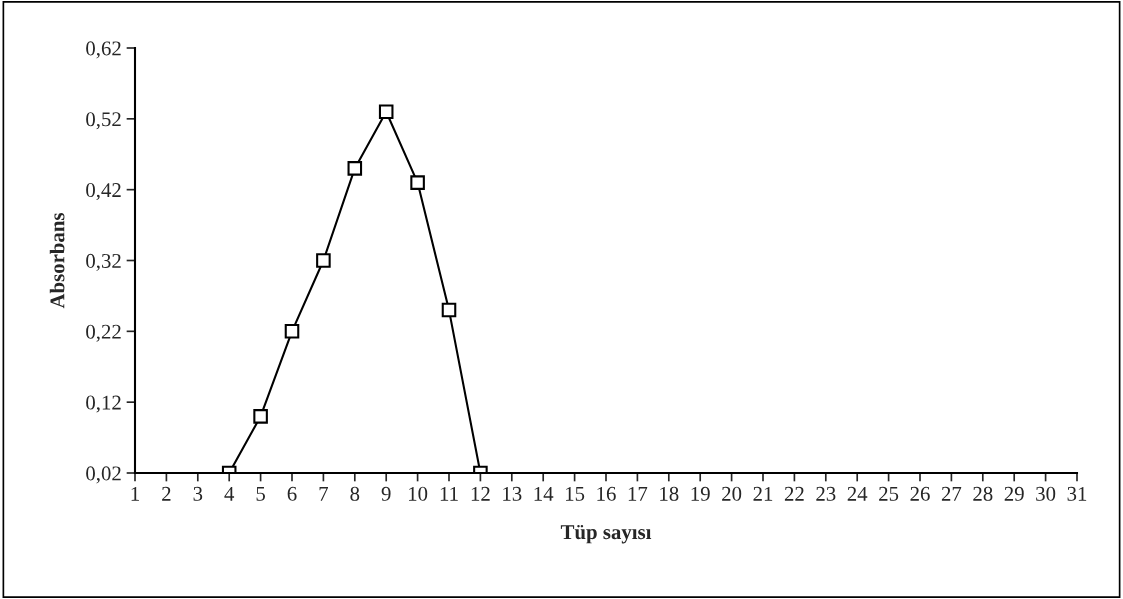  I want to click on y-tick-label: 0,42, so click(103, 192).